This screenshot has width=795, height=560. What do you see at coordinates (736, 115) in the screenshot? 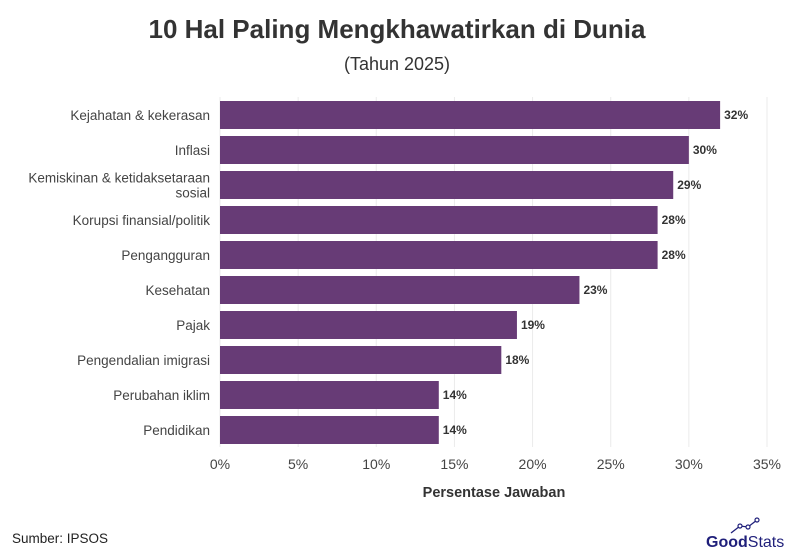
I see `data-label: 32%` at bounding box center [736, 115].